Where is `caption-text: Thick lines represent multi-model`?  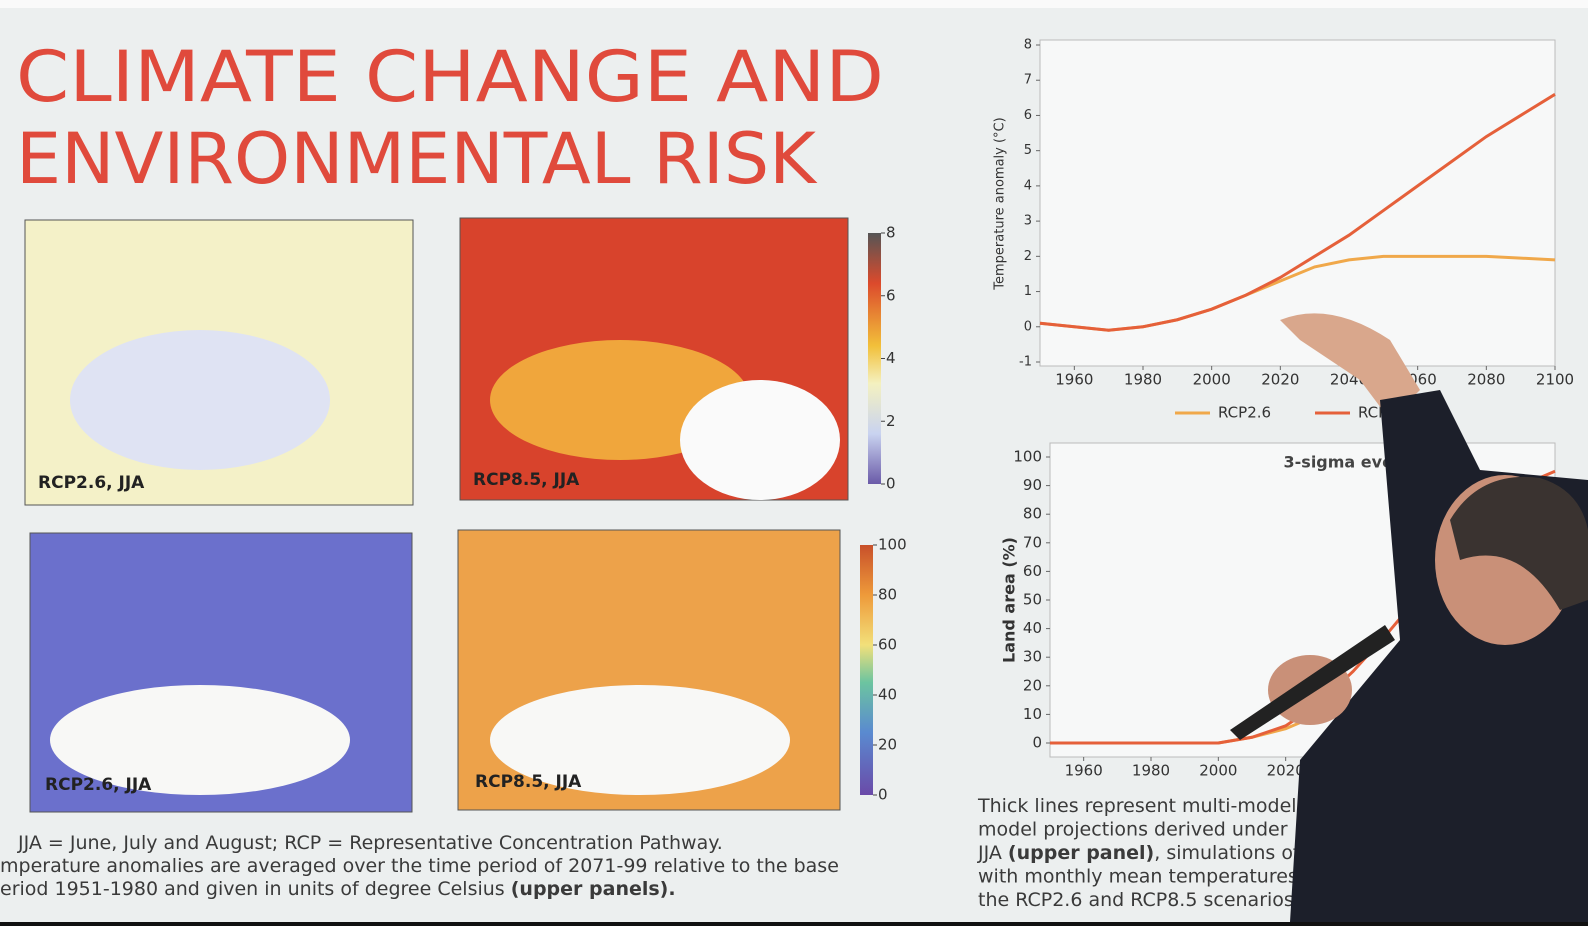 caption-text: Thick lines represent multi-model is located at coordinates (1137, 806).